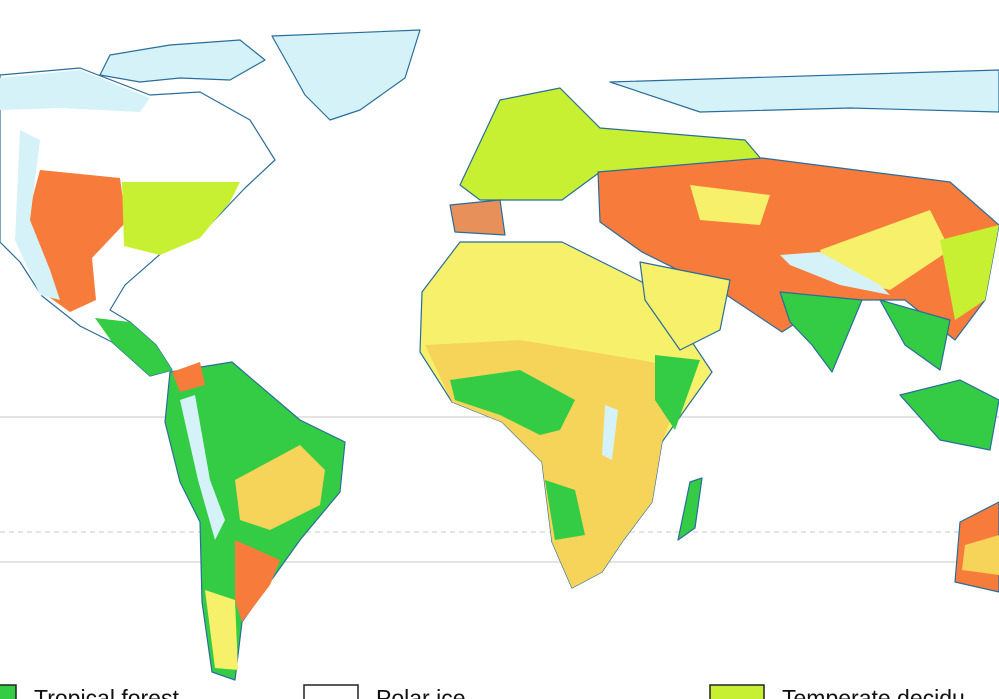 The width and height of the screenshot is (999, 699). Describe the element at coordinates (690, 509) in the screenshot. I see `madagascar` at that location.